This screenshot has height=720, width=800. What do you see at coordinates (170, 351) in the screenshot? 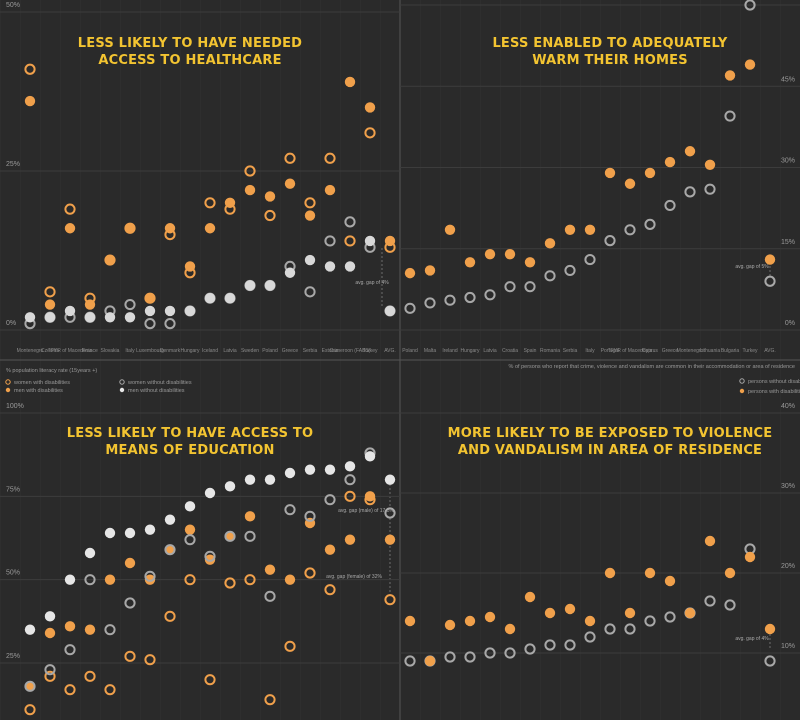
I see `x-tick-label: Denmark` at bounding box center [170, 351].